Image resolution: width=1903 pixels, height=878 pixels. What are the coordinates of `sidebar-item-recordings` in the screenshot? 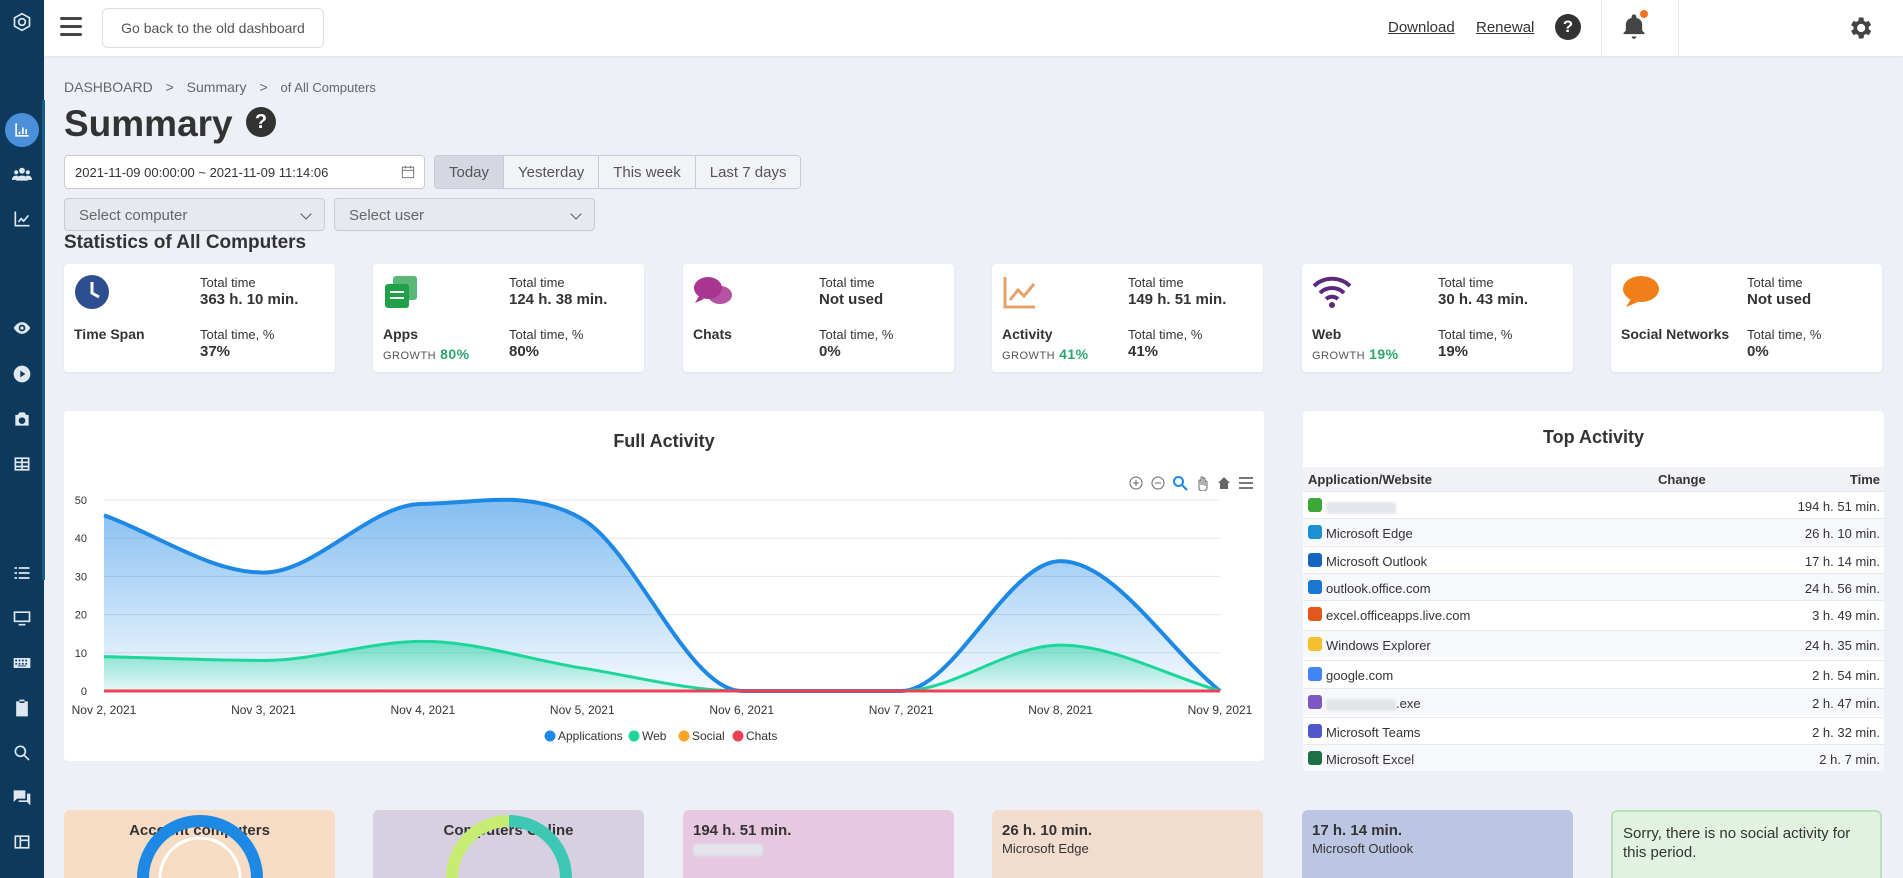 It's located at (22, 374).